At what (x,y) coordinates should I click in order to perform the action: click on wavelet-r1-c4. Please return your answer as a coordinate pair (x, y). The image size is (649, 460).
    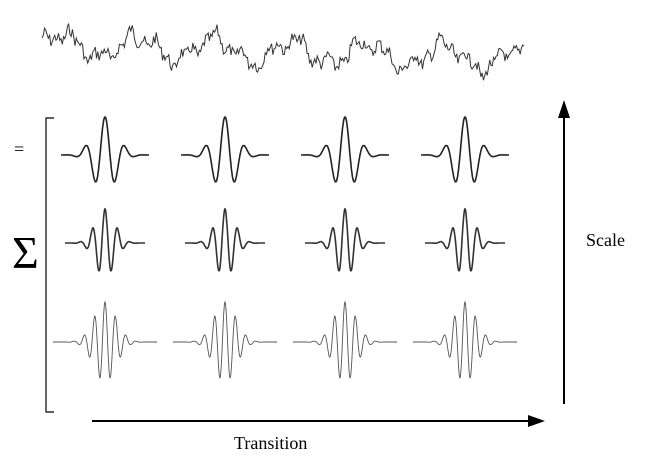
    Looking at the image, I should click on (465, 149).